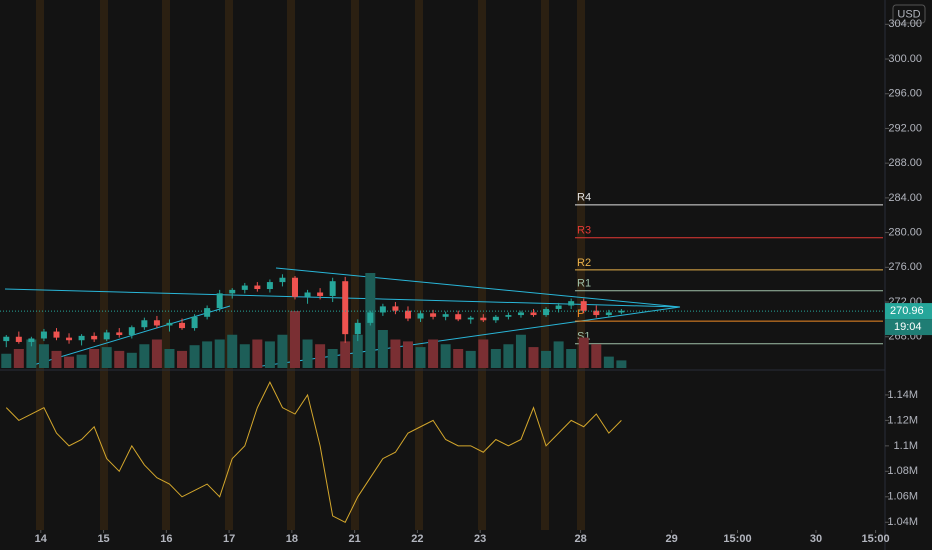  Describe the element at coordinates (584, 198) in the screenshot. I see `pivot-label: R4` at that location.